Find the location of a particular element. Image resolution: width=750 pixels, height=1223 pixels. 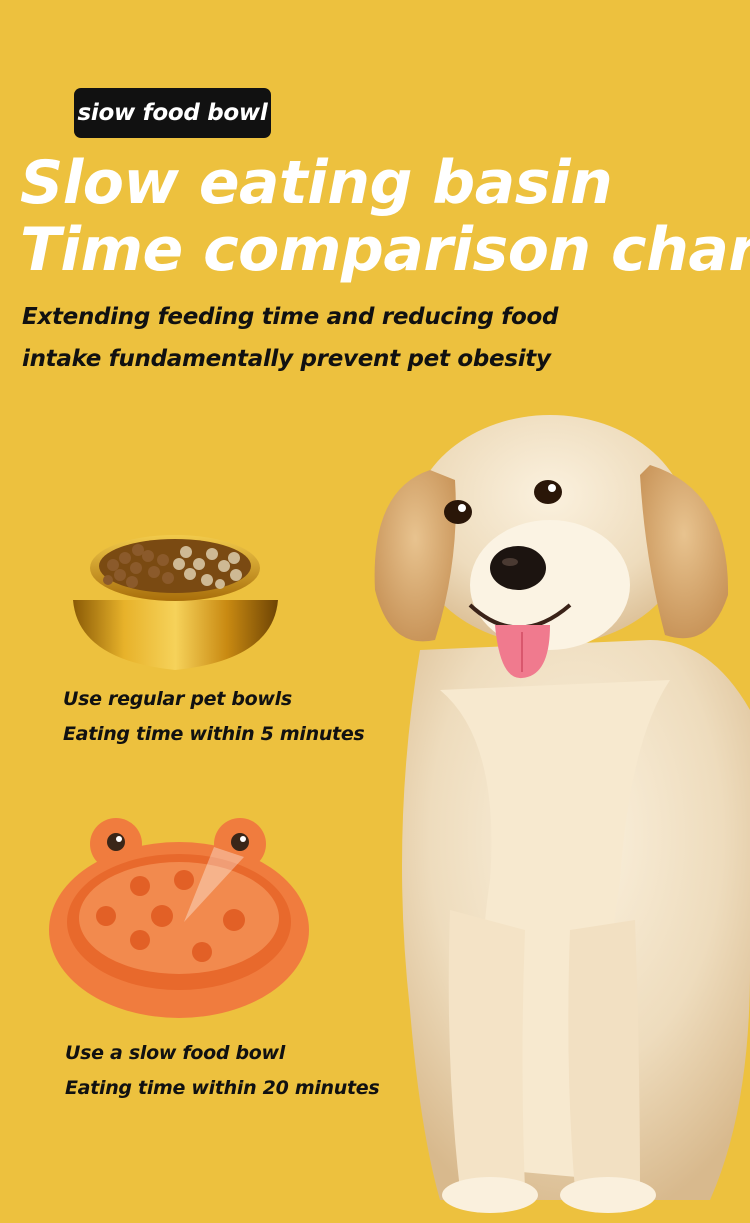

slow-bowl-caption-line-1: Use a slow food bowl is located at coordinates (175, 1053).